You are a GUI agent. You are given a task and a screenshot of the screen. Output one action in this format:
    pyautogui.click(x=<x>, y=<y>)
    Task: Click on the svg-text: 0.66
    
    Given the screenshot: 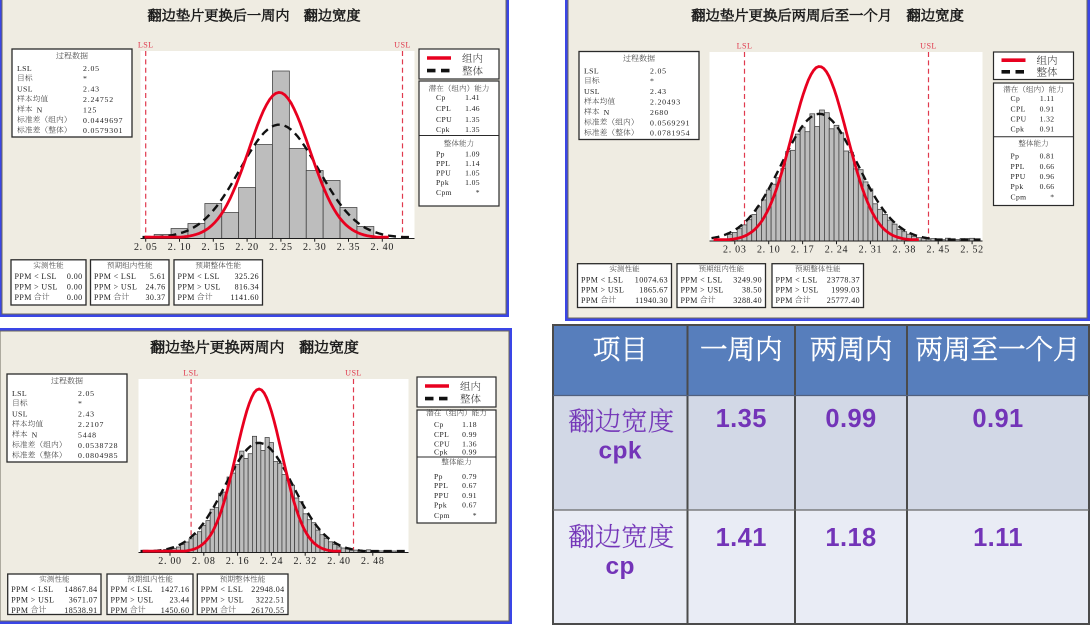 What is the action you would take?
    pyautogui.click(x=1047, y=166)
    